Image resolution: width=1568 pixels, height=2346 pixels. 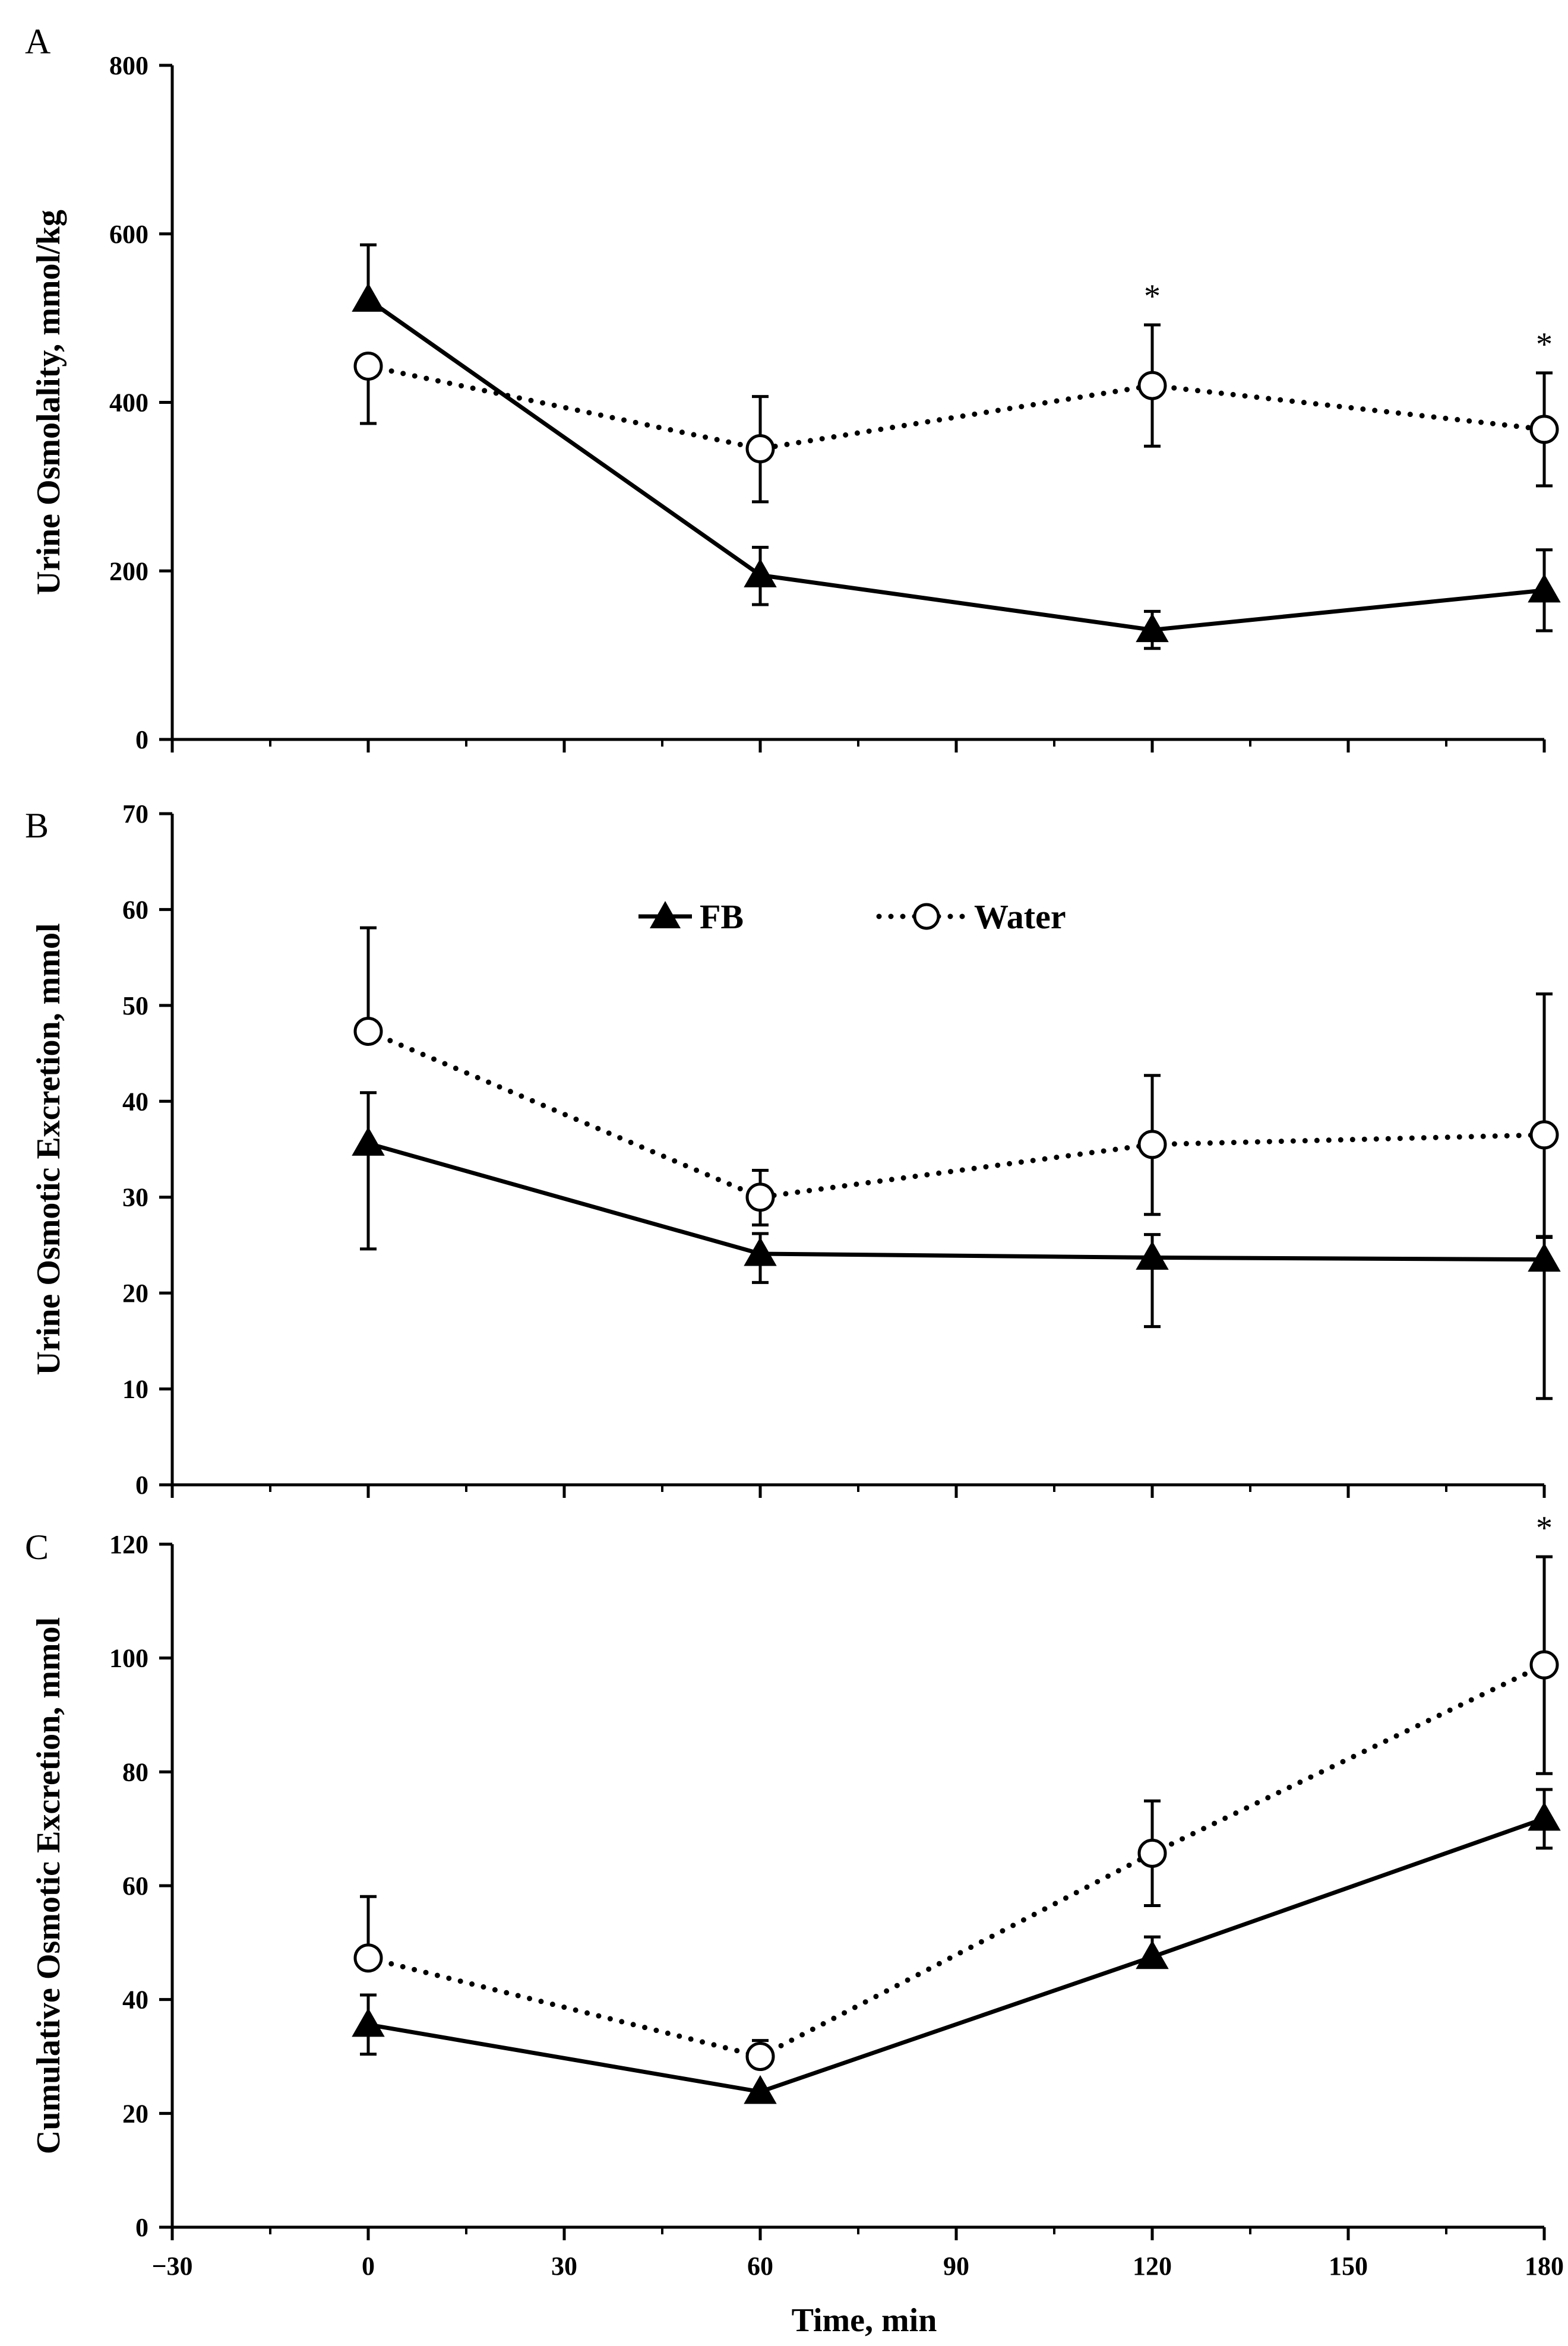 I want to click on legend-fb-label: FB, so click(x=722, y=917).